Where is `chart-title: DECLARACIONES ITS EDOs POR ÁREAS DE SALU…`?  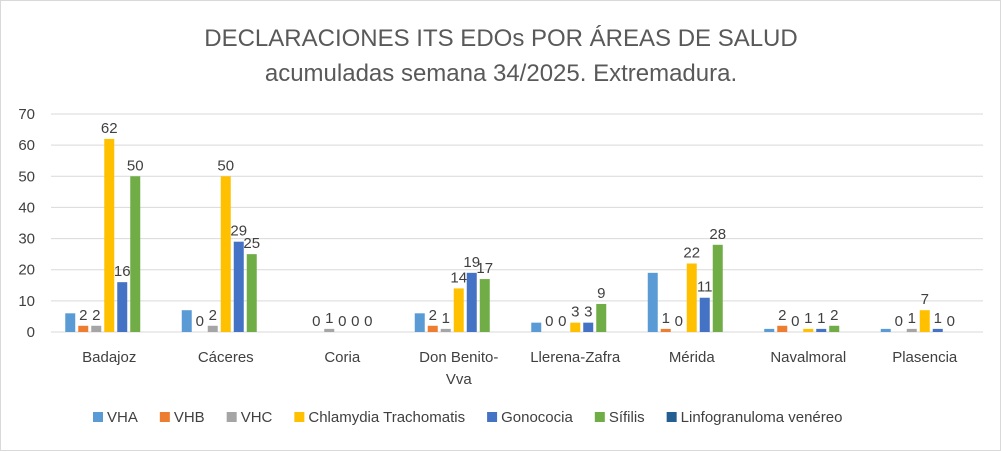
chart-title: DECLARACIONES ITS EDOs POR ÁREAS DE SALU… is located at coordinates (500, 56).